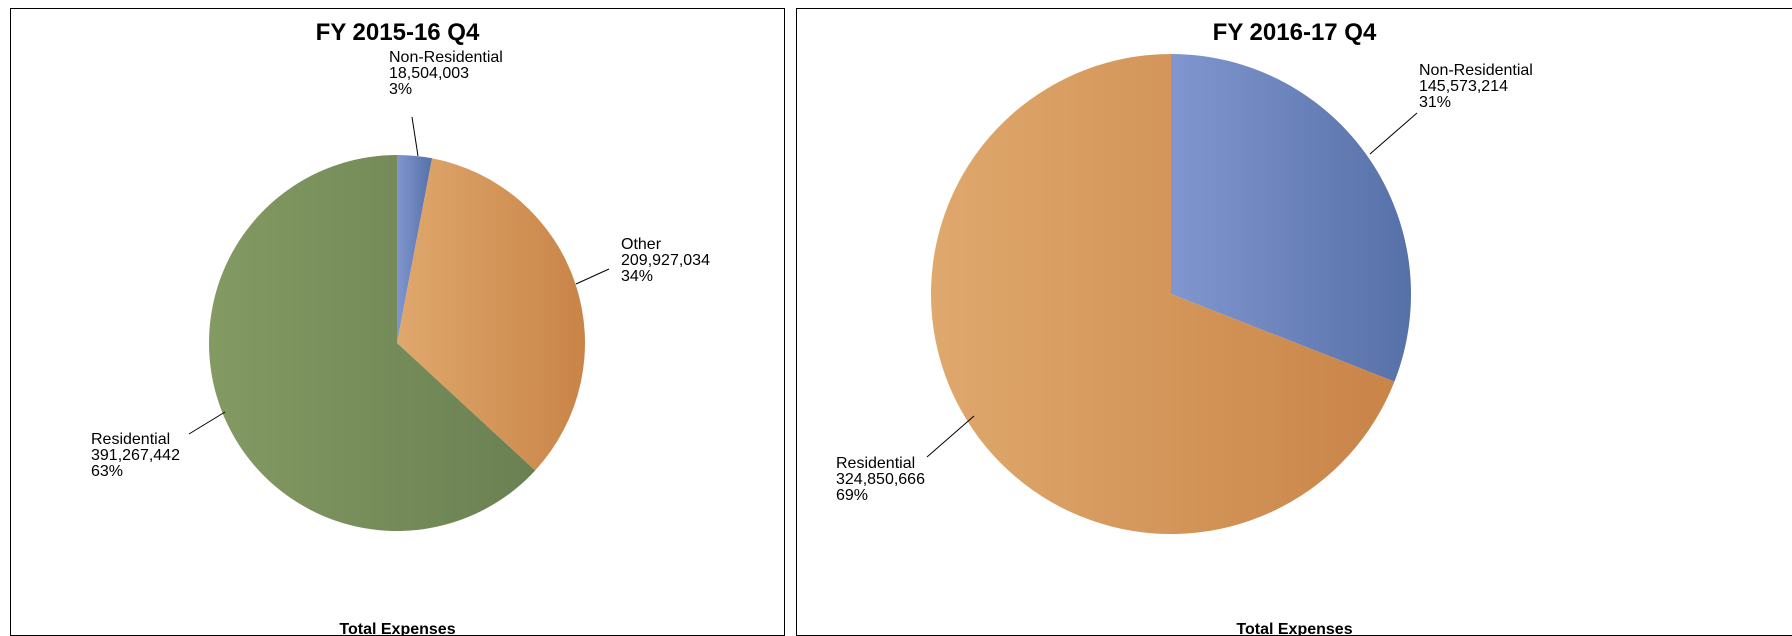 The height and width of the screenshot is (636, 1792). What do you see at coordinates (637, 276) in the screenshot?
I see `slice-percent-label: 34%` at bounding box center [637, 276].